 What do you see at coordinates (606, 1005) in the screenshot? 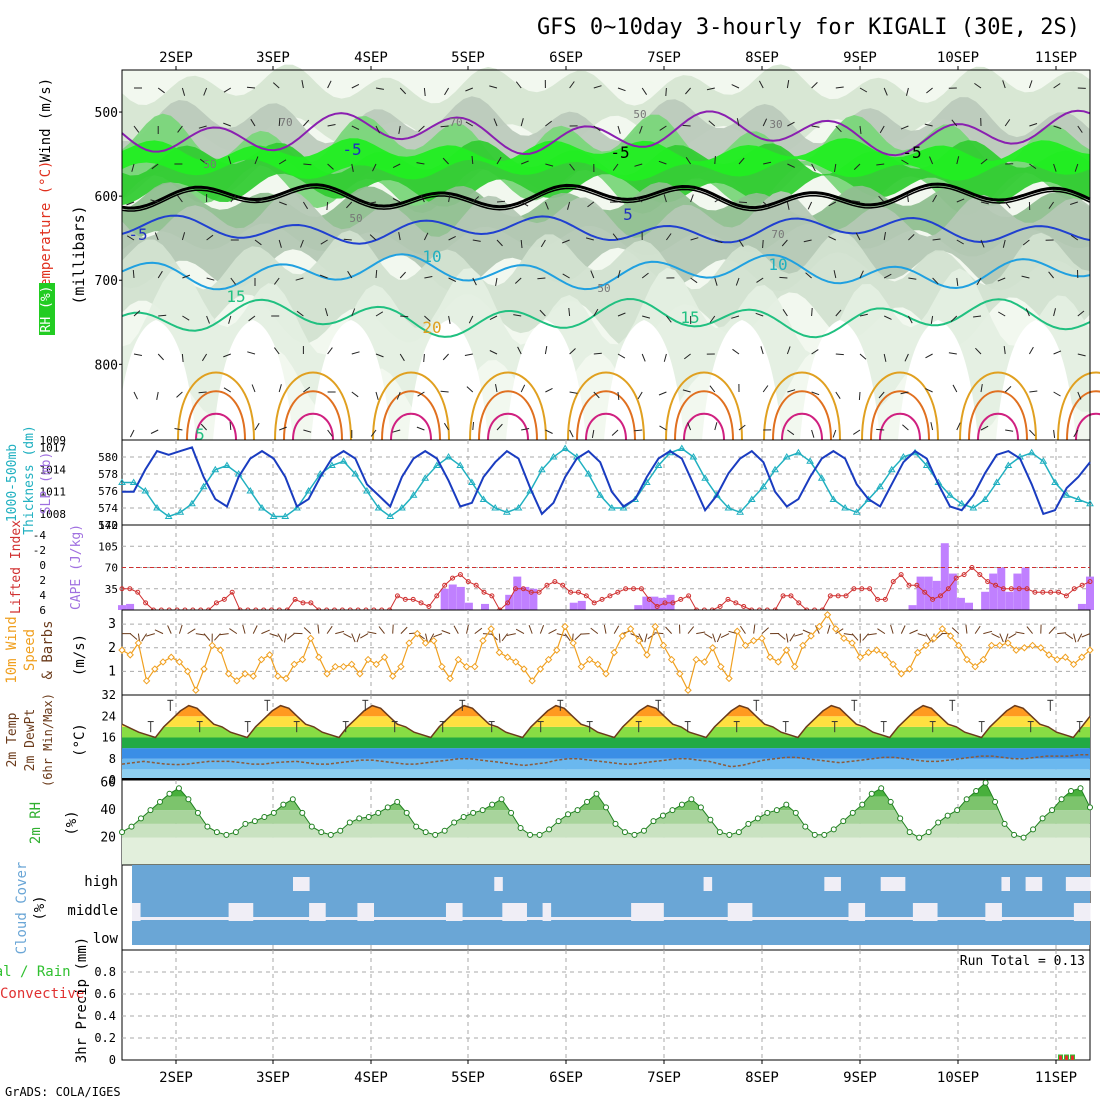
I see `precip-panel-frame` at bounding box center [606, 1005].